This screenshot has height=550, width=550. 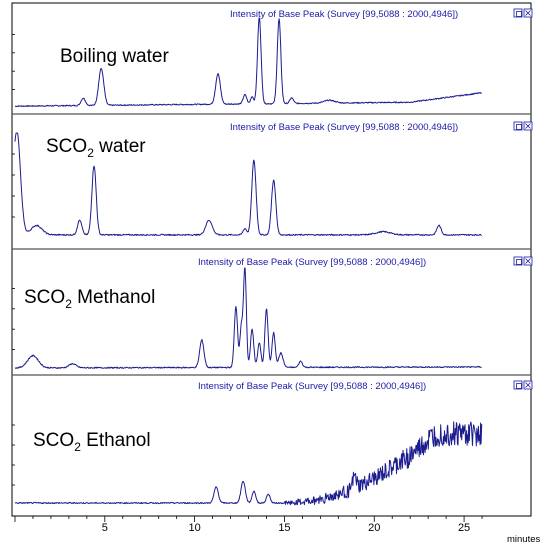 I want to click on panel-title: SCO2 Methanol, so click(x=89, y=299).